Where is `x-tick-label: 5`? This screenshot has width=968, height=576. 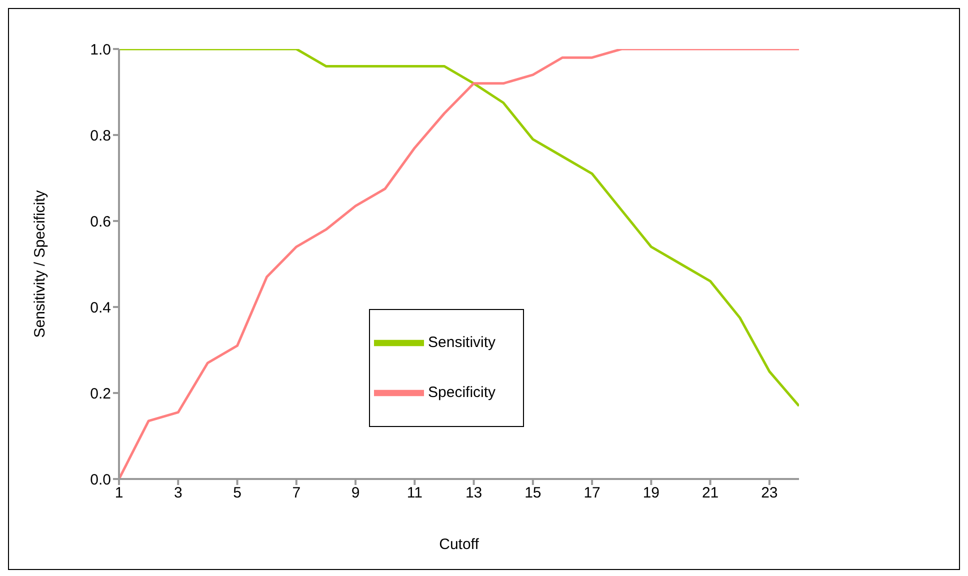 x-tick-label: 5 is located at coordinates (237, 493).